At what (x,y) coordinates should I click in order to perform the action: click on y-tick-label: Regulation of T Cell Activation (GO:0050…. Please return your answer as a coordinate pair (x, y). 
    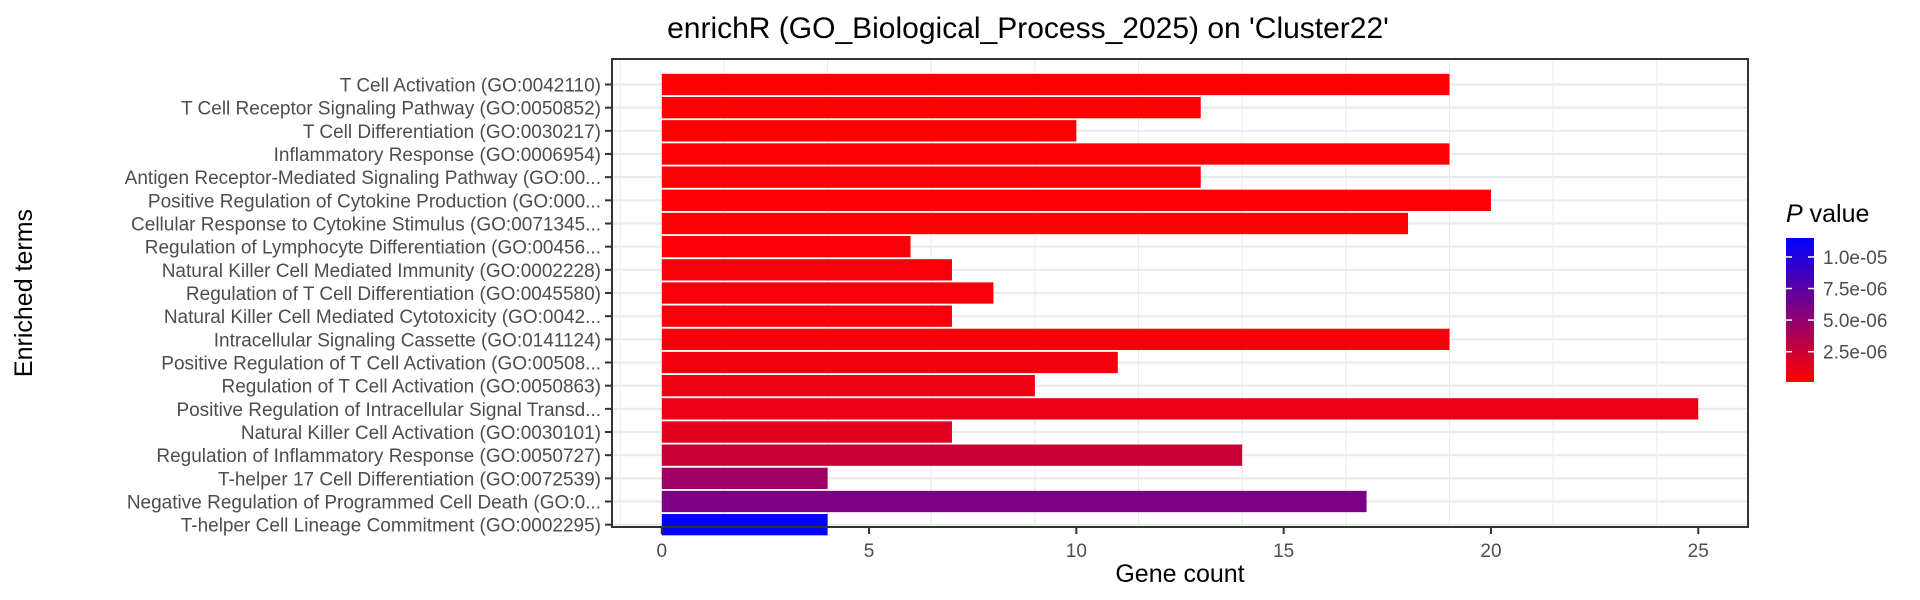
    Looking at the image, I should click on (411, 387).